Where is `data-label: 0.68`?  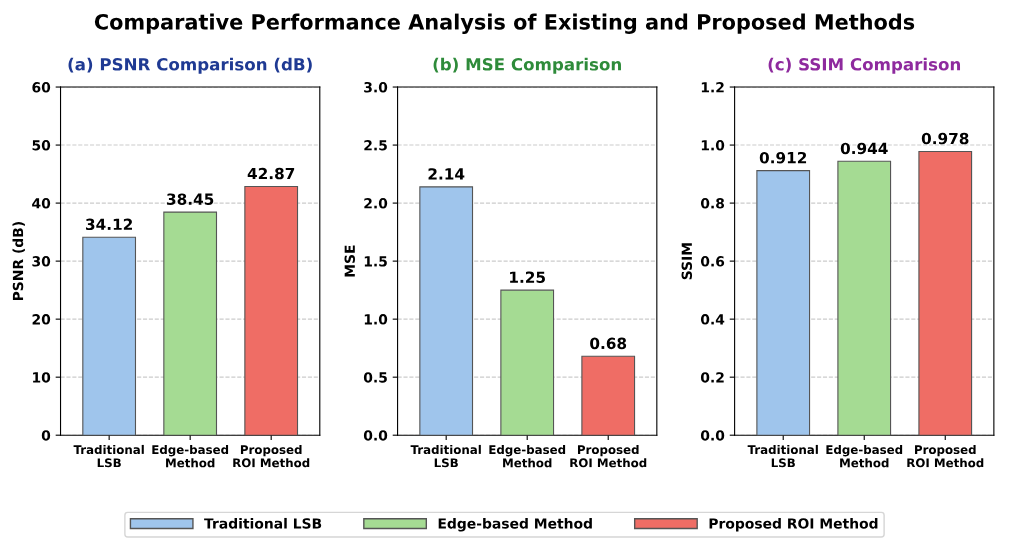
data-label: 0.68 is located at coordinates (608, 343).